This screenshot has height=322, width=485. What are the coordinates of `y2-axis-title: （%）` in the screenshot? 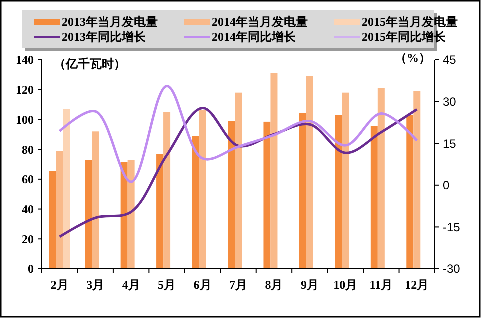 It's located at (413, 58).